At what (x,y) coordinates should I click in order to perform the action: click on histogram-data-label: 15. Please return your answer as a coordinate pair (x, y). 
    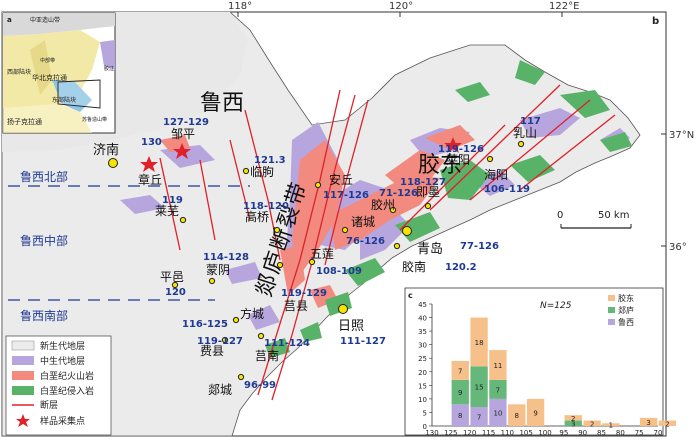
    Looking at the image, I should click on (479, 388).